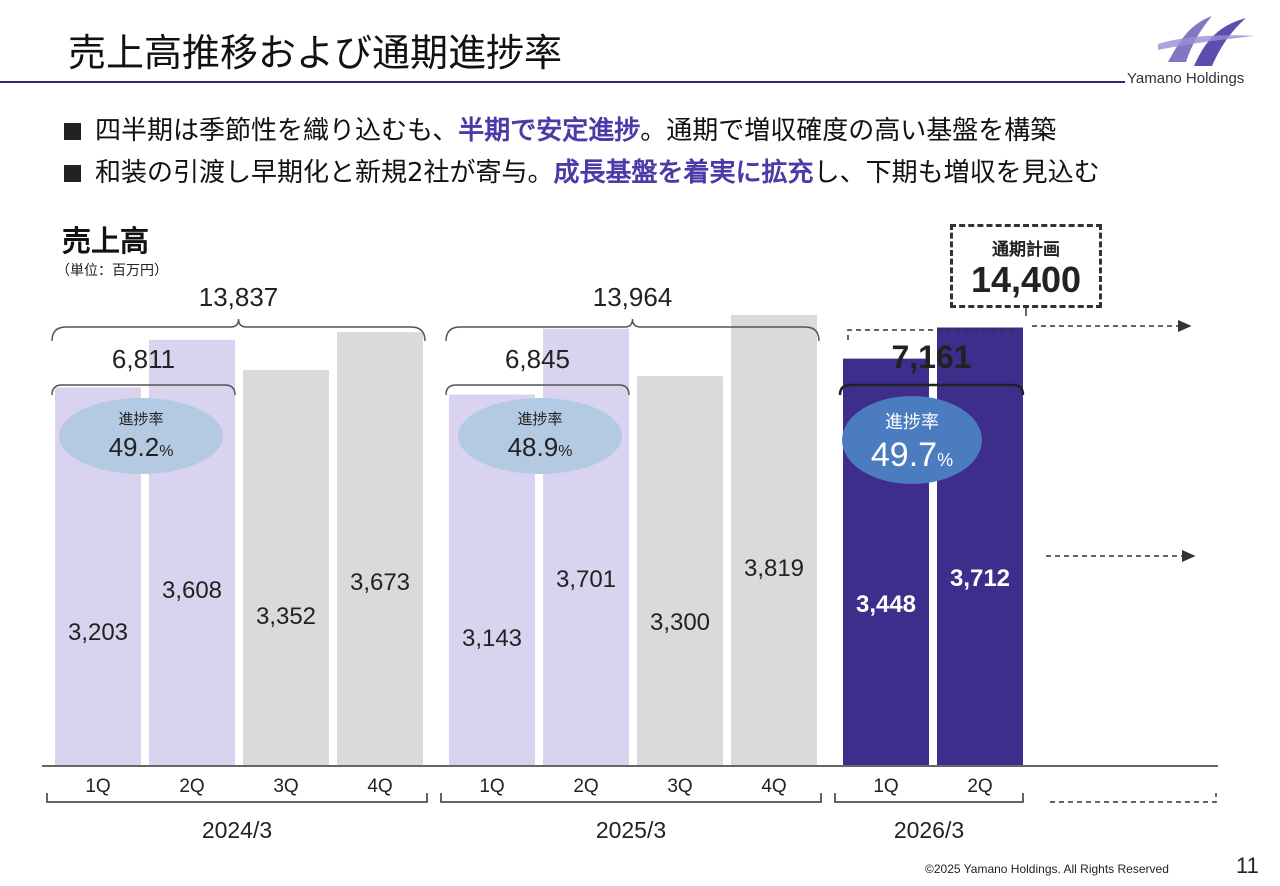  What do you see at coordinates (533, 447) in the screenshot?
I see `progress-number: 48.9` at bounding box center [533, 447].